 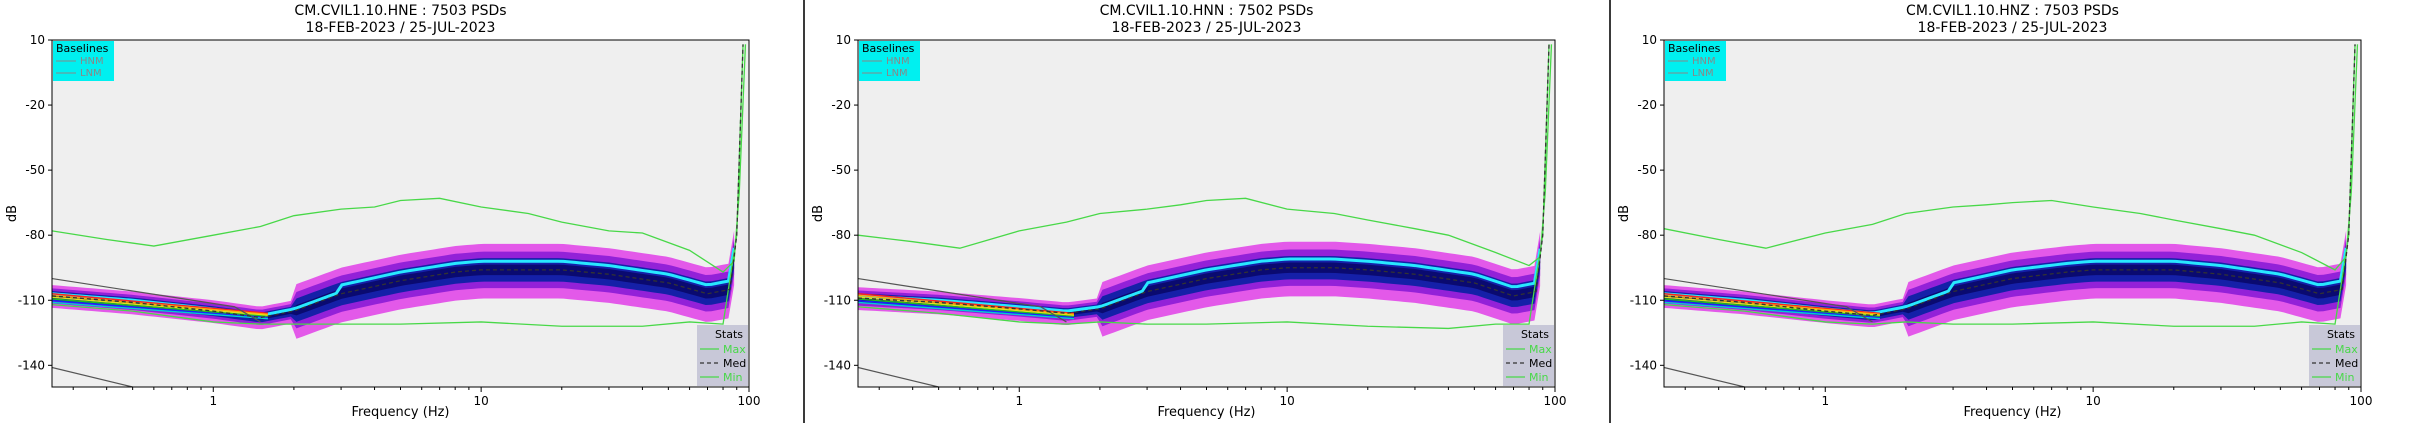 What do you see at coordinates (2012, 11) in the screenshot?
I see `chart-title: CM.CVIL1.10.HNZ : 7503 PSDs` at bounding box center [2012, 11].